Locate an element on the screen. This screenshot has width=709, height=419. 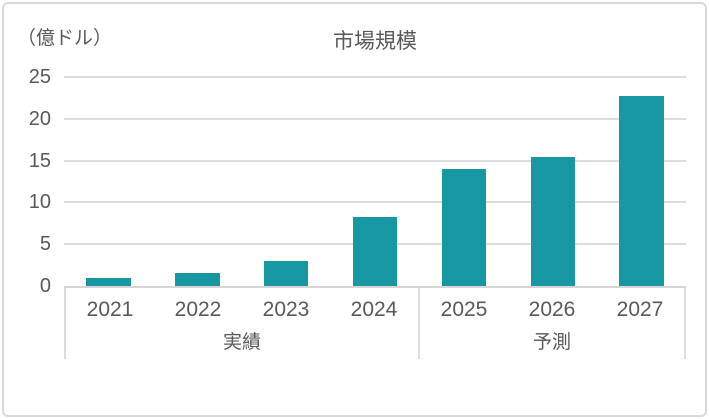
y-tick-20: 20 is located at coordinates (39, 118).